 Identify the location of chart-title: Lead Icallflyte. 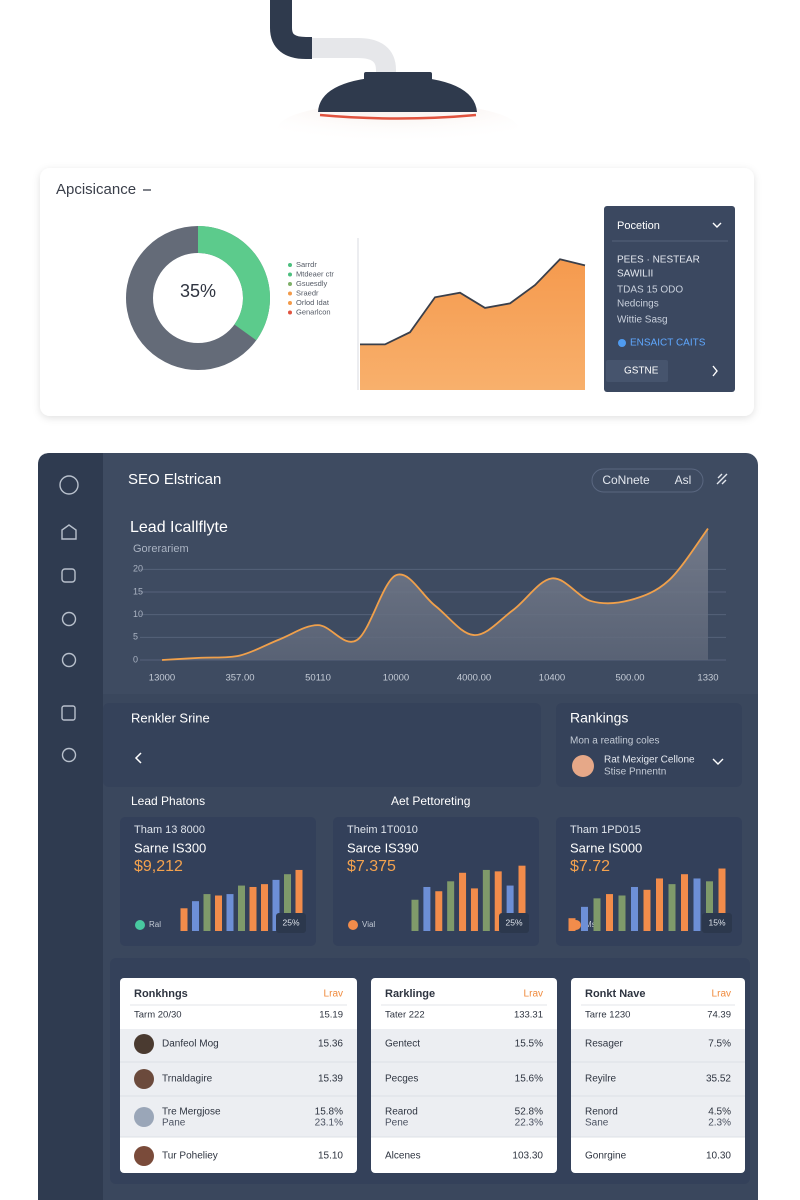
(179, 527).